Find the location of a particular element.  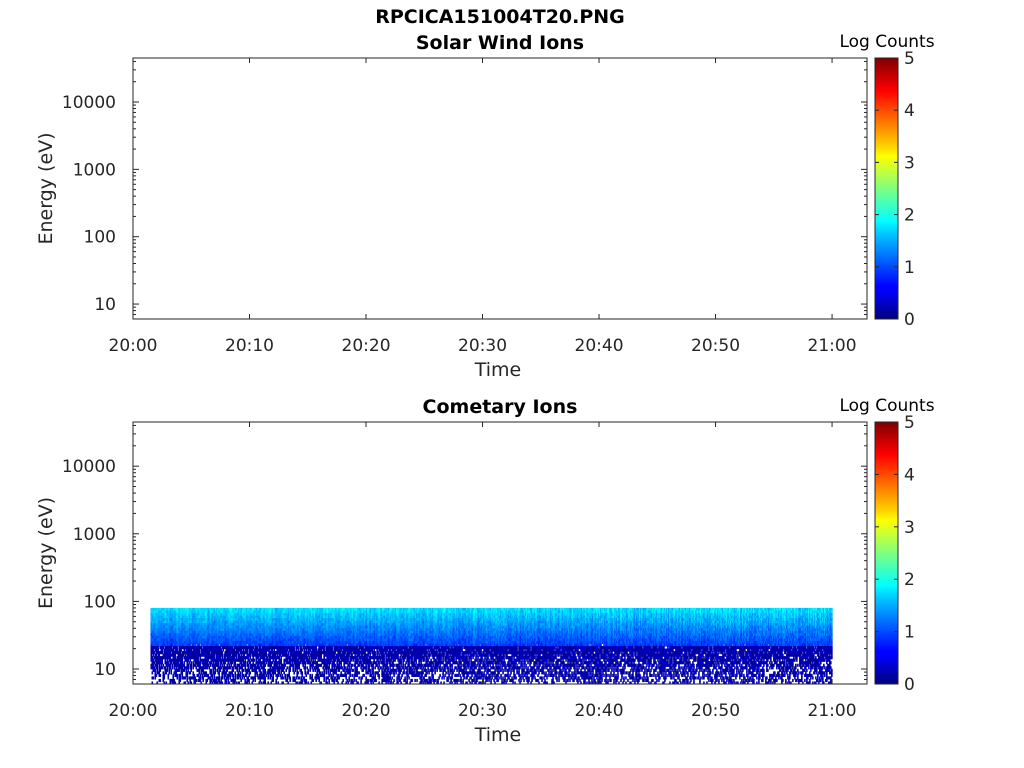

y-tick-label: 1000 is located at coordinates (94, 170).